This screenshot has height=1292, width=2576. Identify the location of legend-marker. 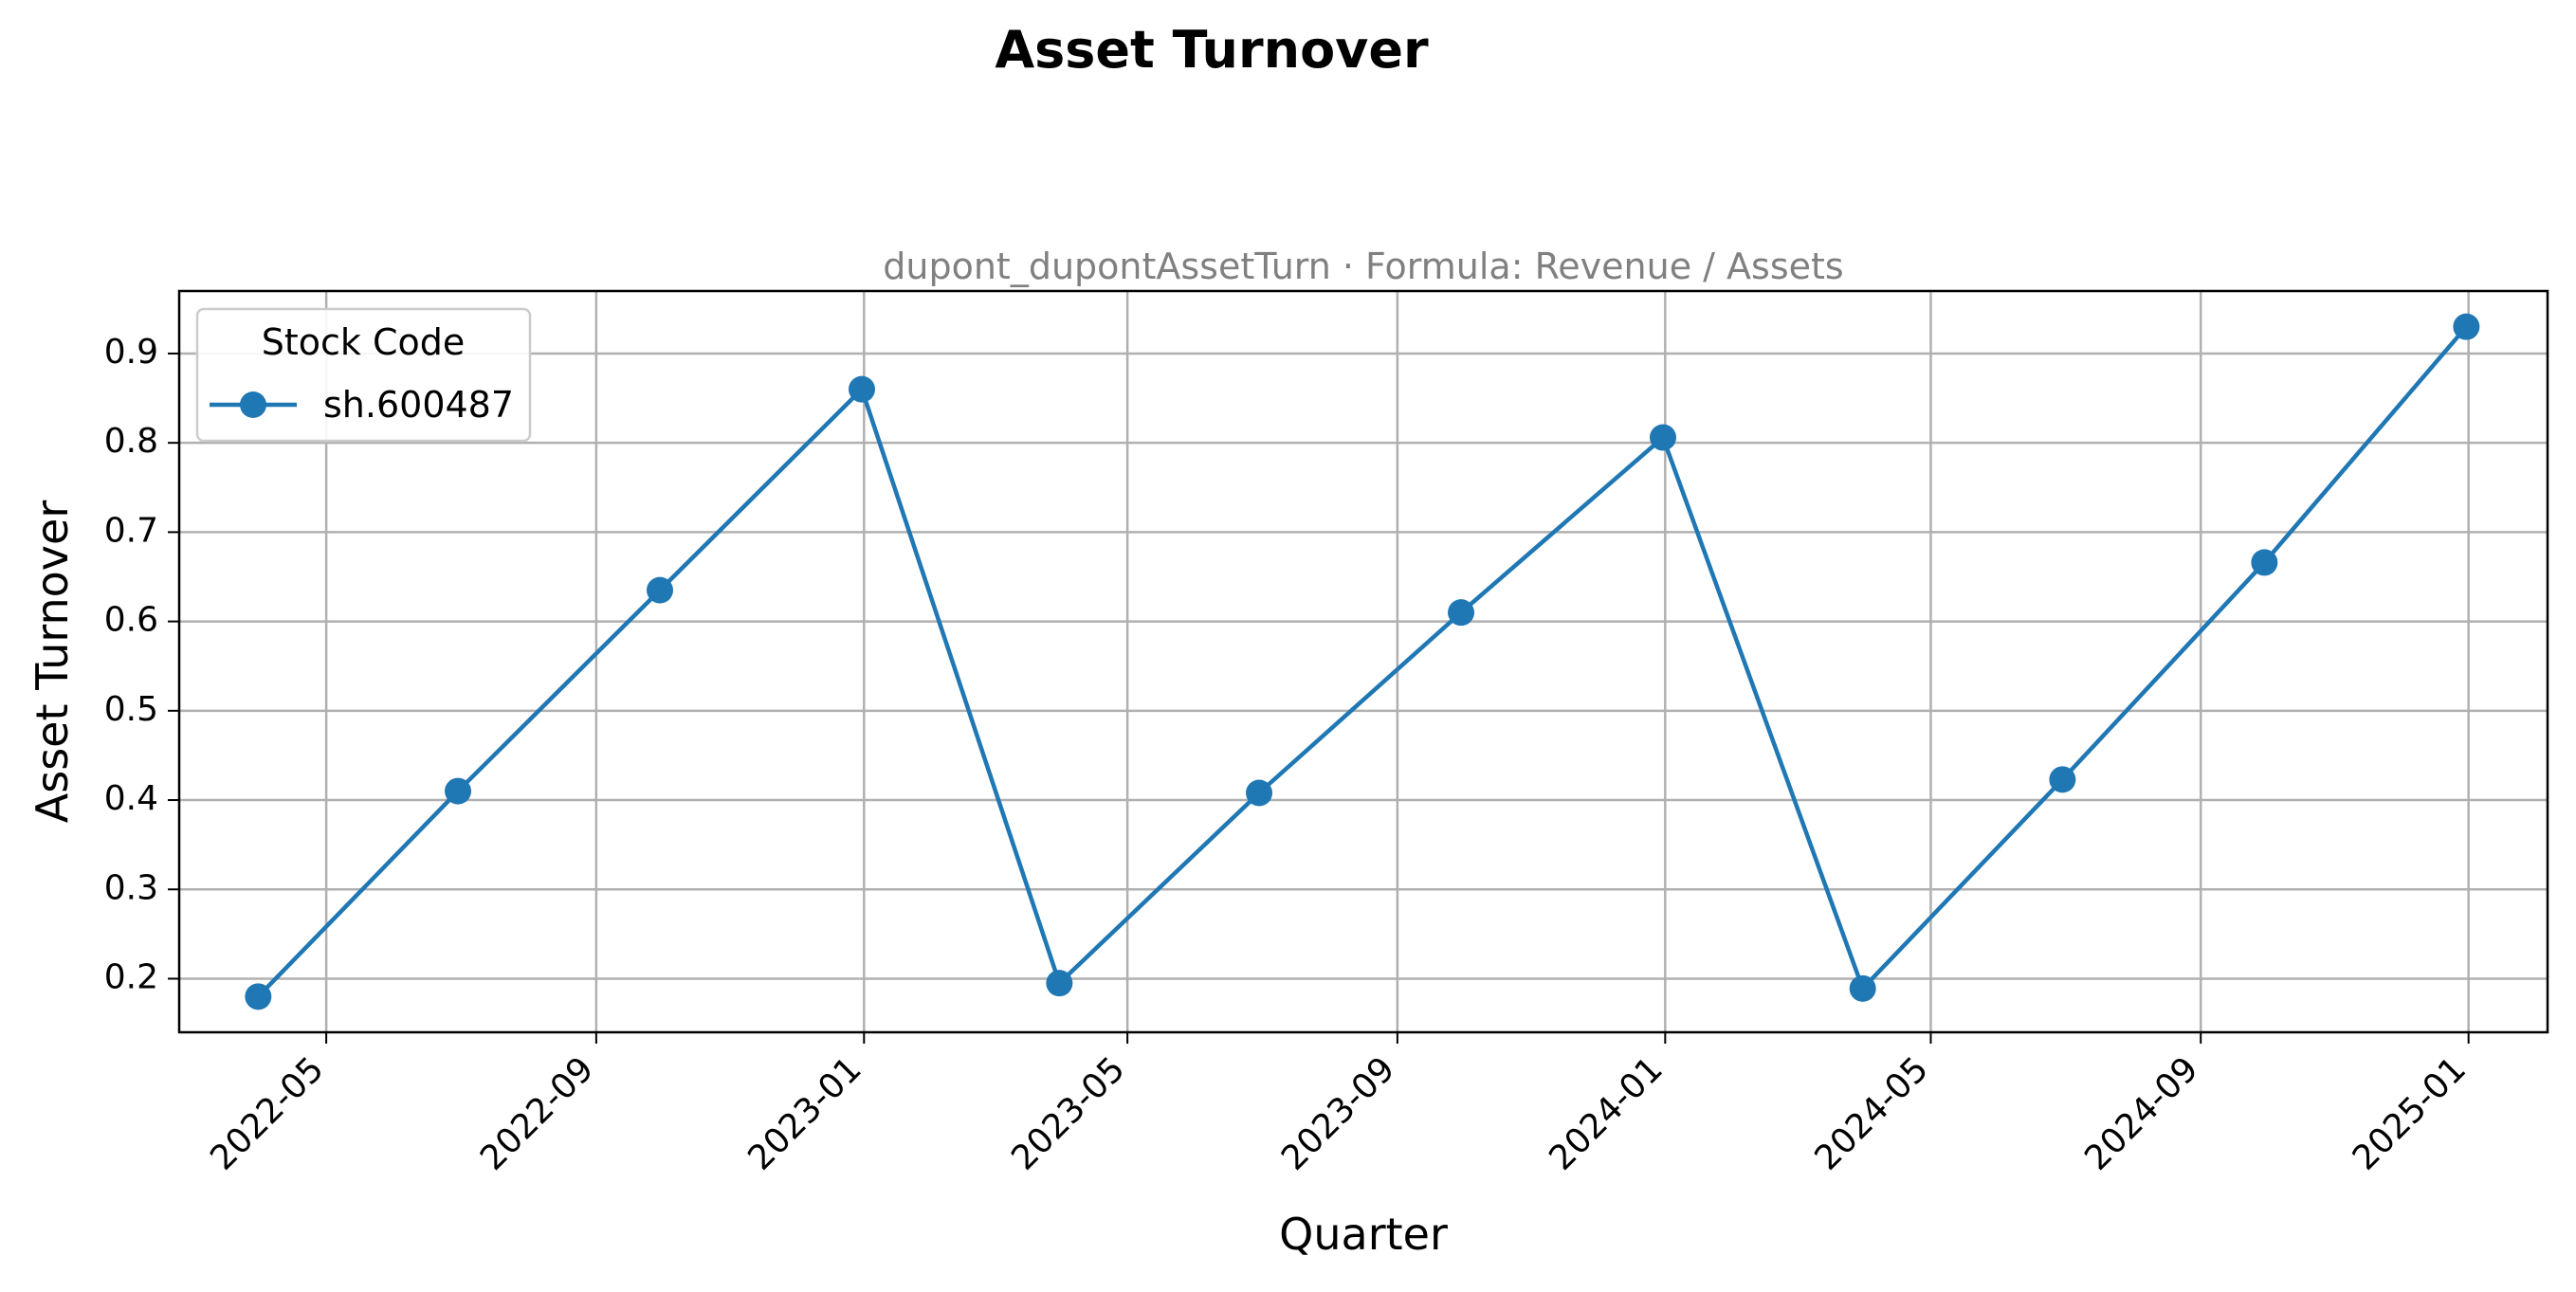
(253, 404).